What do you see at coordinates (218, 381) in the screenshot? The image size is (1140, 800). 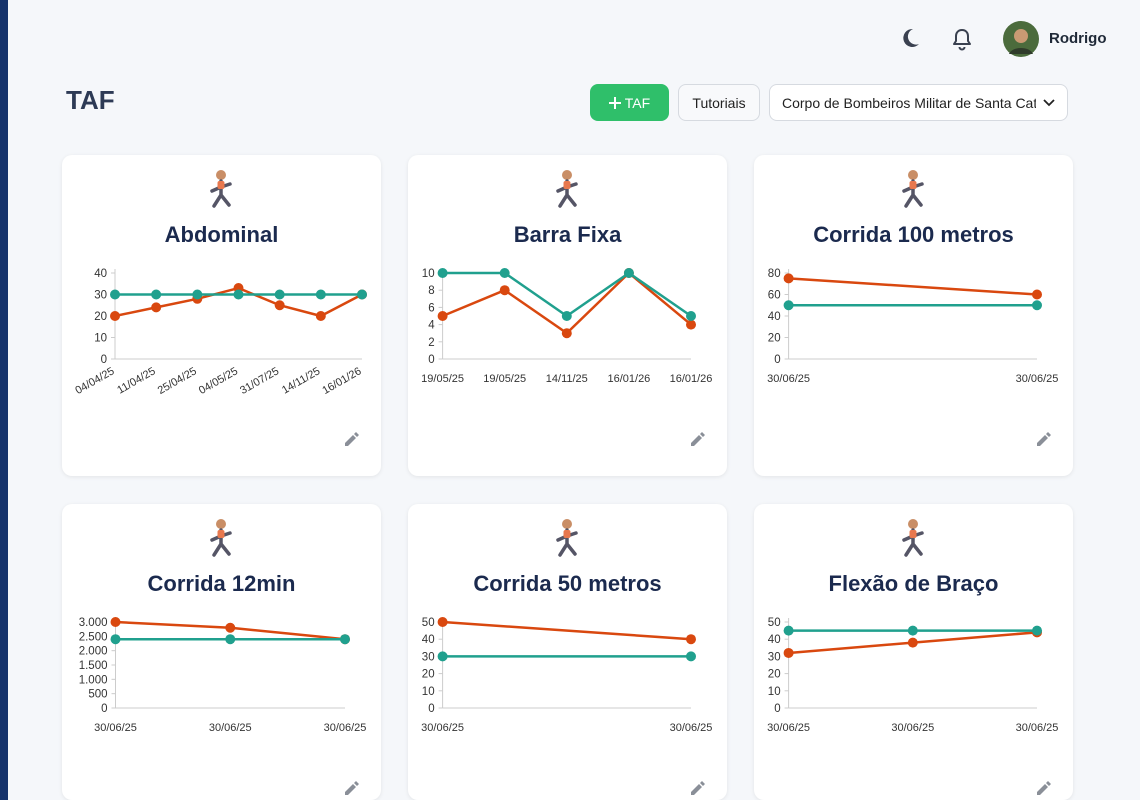 I see `x-tick-label: 04/05/25` at bounding box center [218, 381].